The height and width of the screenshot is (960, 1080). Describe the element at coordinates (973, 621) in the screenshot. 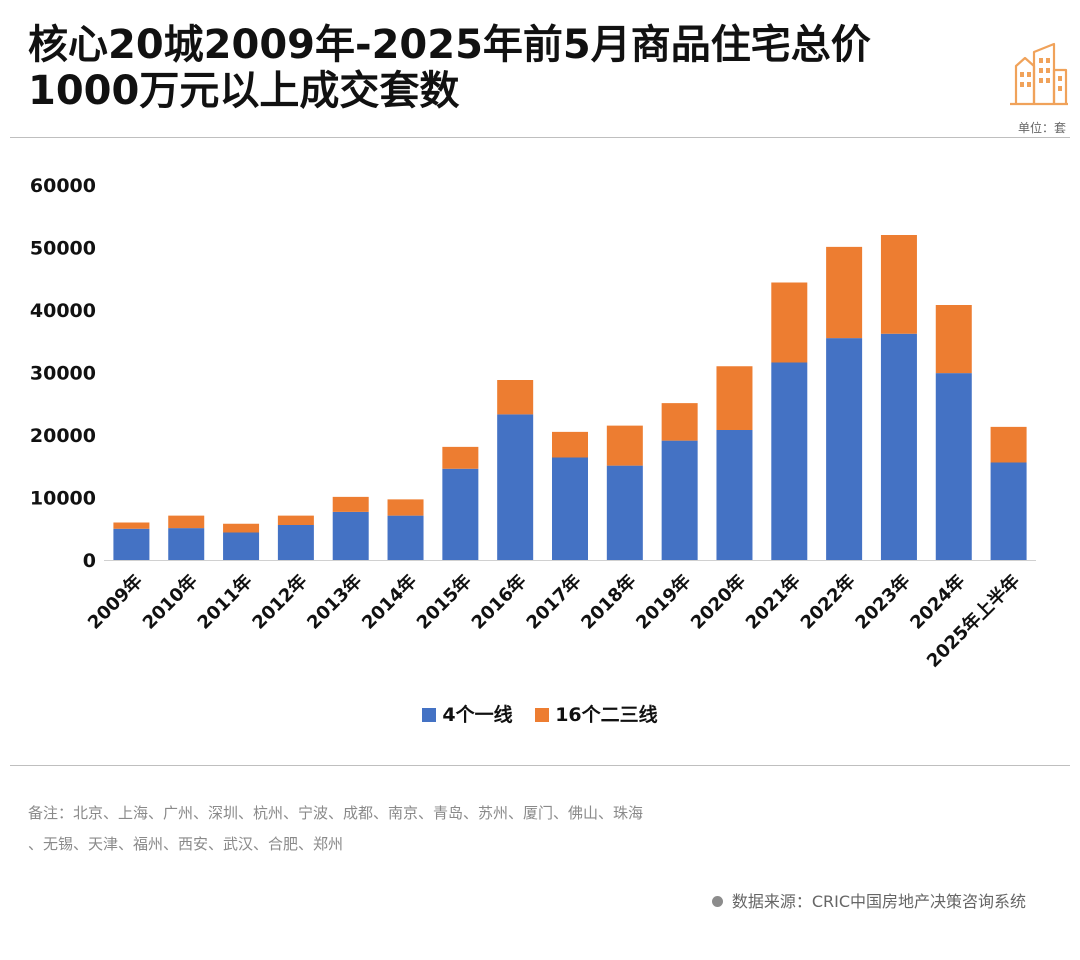

I see `x-tick-label: 2025年上半年` at that location.